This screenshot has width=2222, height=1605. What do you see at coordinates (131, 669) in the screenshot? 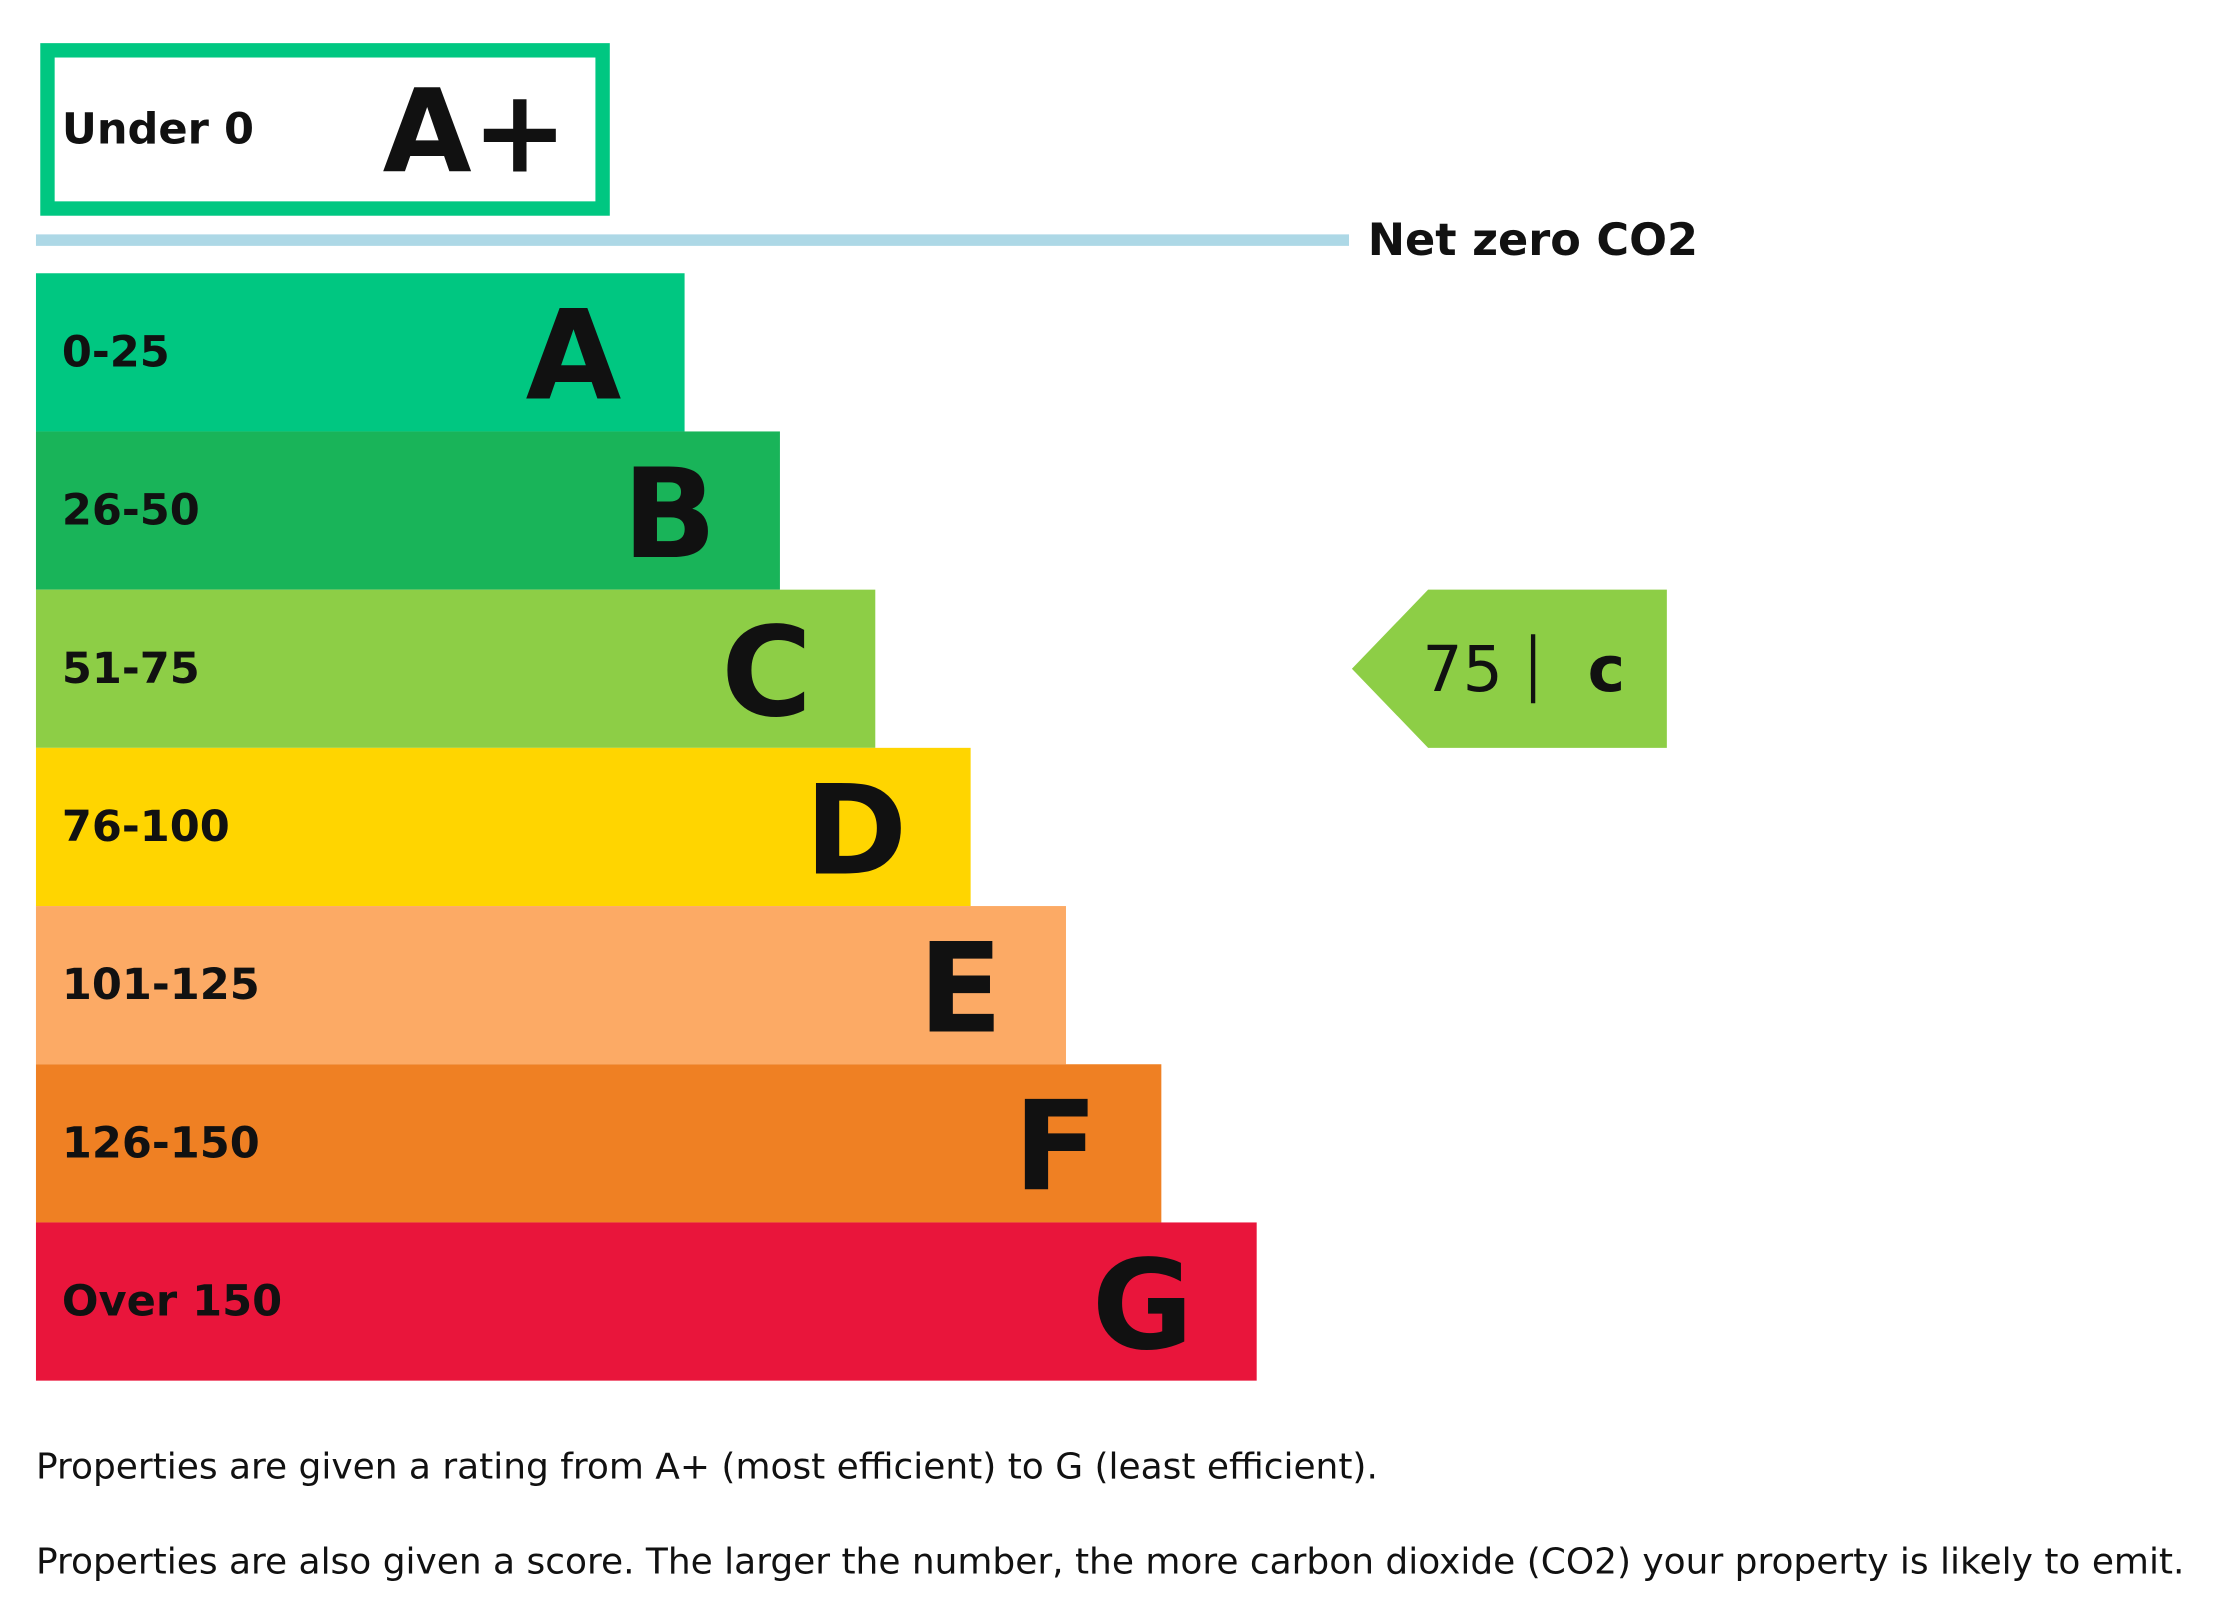
I see `band-range: 51-75` at bounding box center [131, 669].